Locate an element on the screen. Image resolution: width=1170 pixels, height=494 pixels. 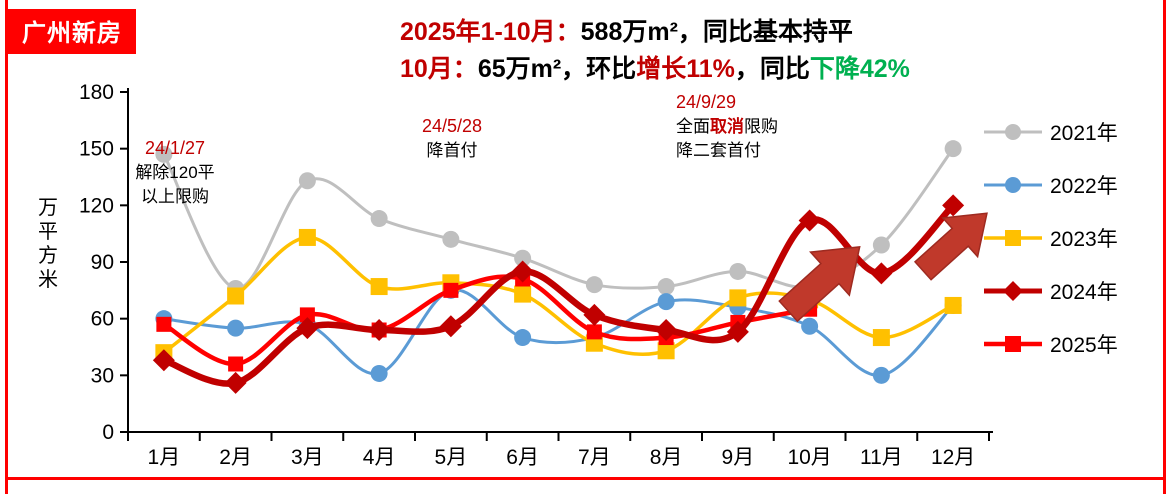
legend-item-2023年: 2023年 is located at coordinates (1050, 238).